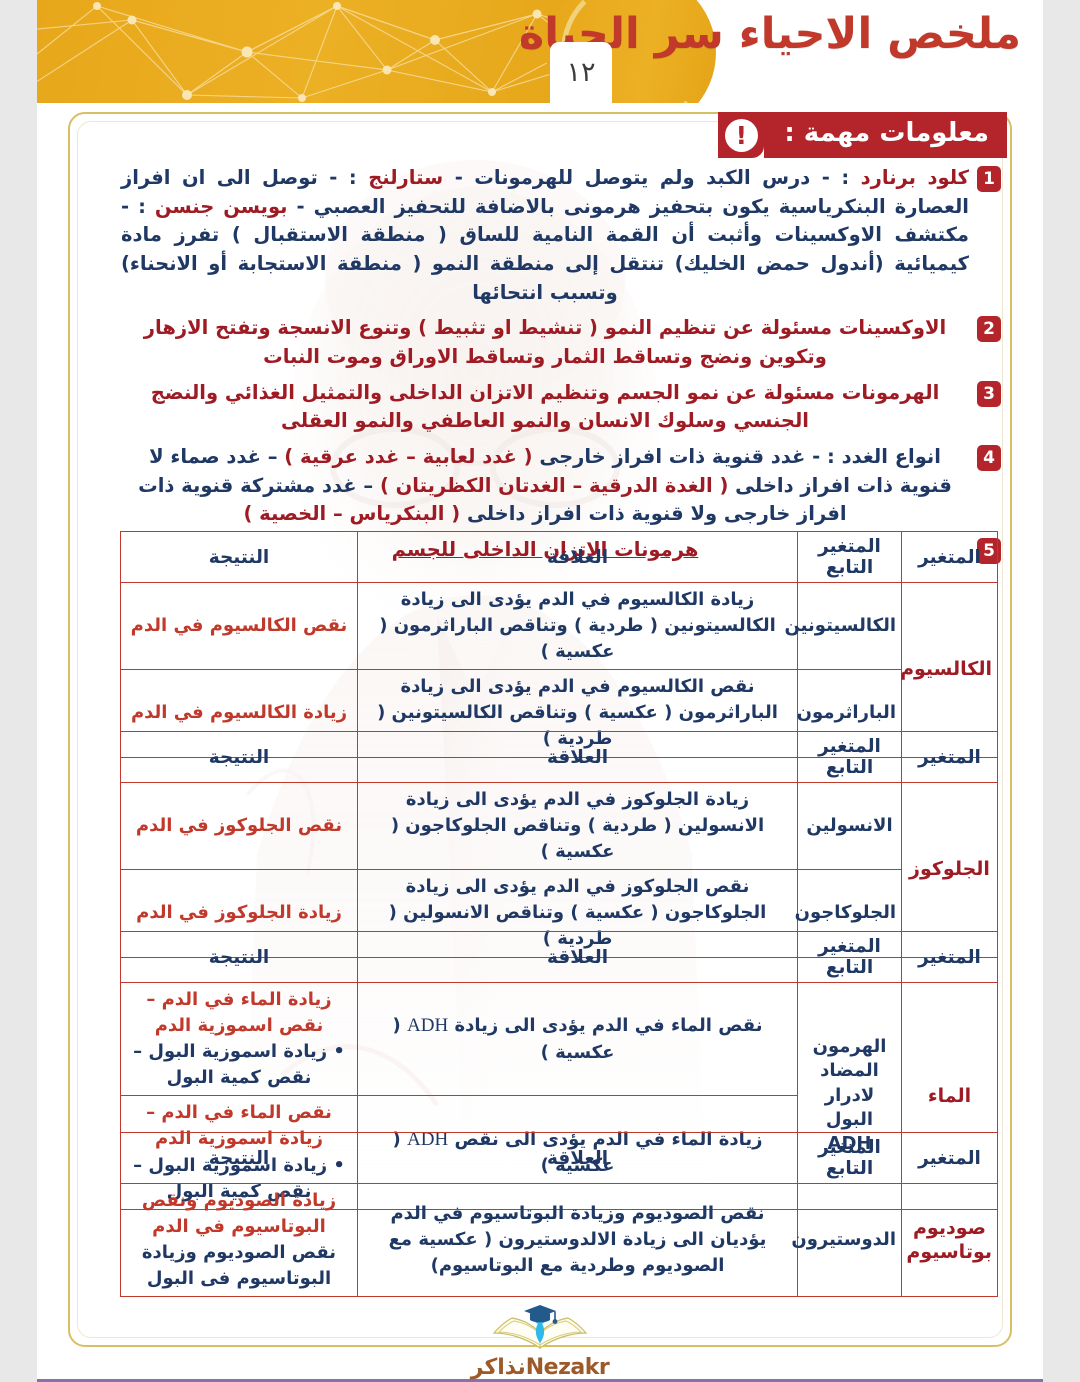 This screenshot has height=1382, width=1080. I want to click on network-pattern-graphic, so click(342, 52).